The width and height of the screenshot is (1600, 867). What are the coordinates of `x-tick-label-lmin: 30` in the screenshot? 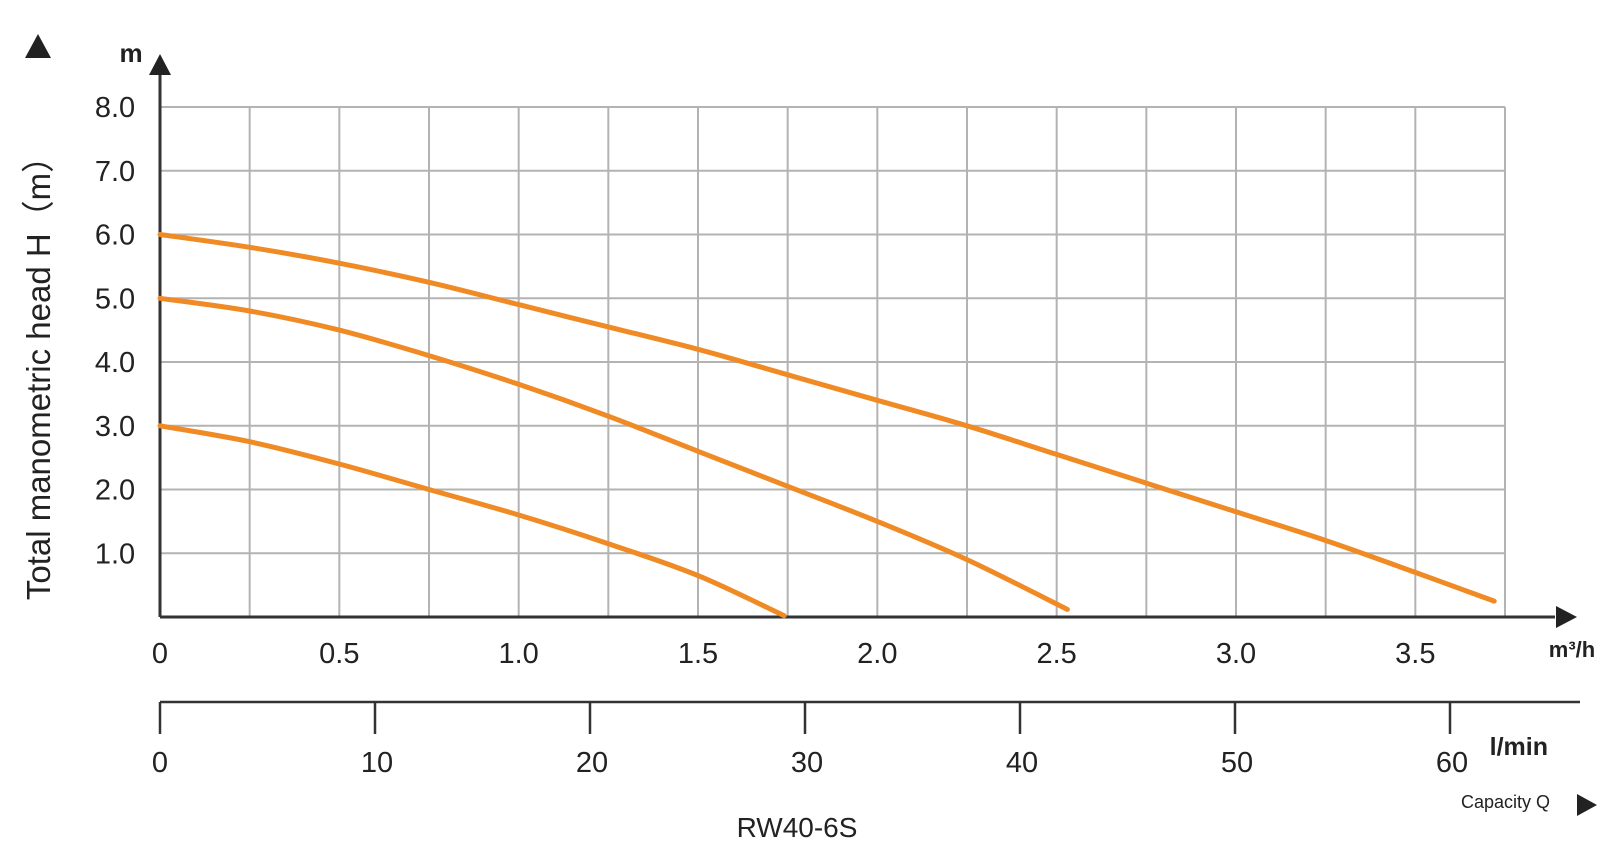 It's located at (807, 763).